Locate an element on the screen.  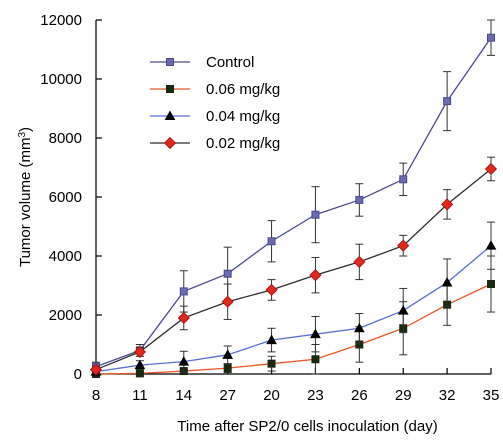
y-tick-label: 0 is located at coordinates (78, 374).